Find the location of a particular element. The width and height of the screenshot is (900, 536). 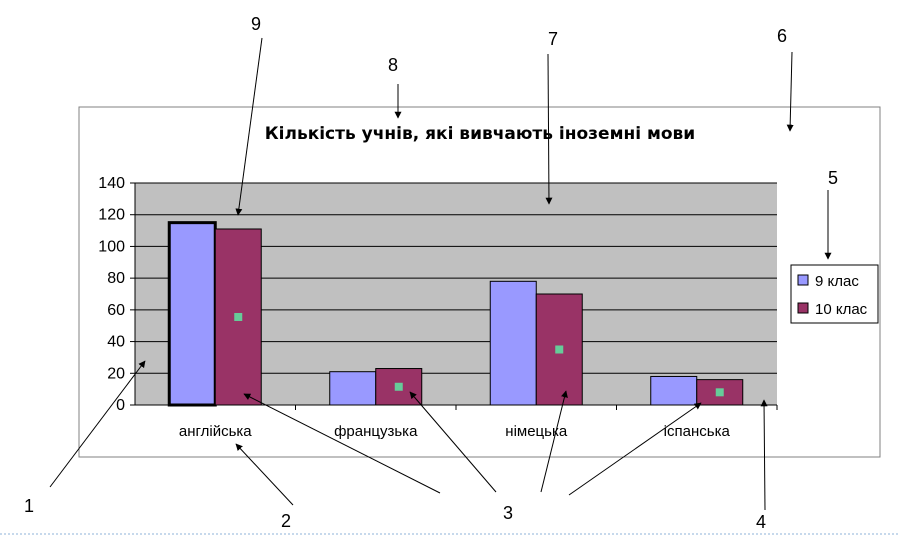

callout-9-arrow is located at coordinates (249, 126).